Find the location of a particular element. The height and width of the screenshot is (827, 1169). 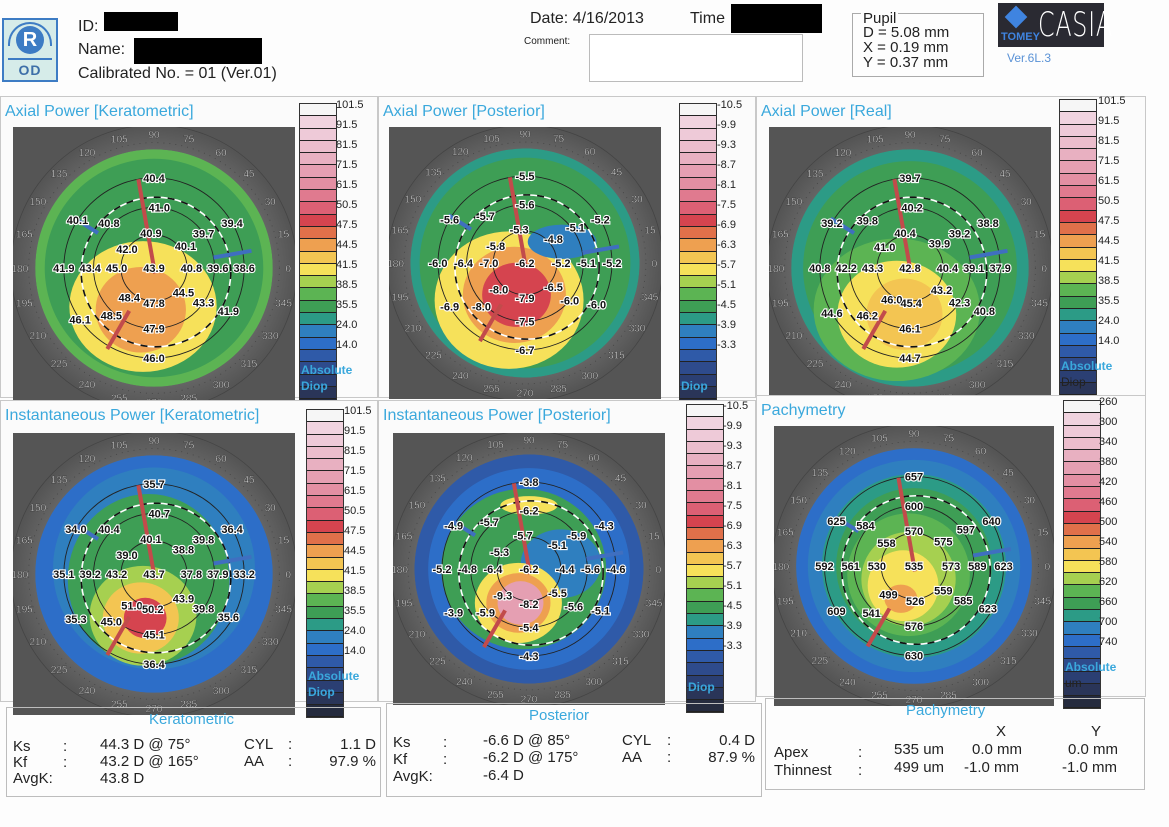

angle-label: 255 is located at coordinates (119, 399).